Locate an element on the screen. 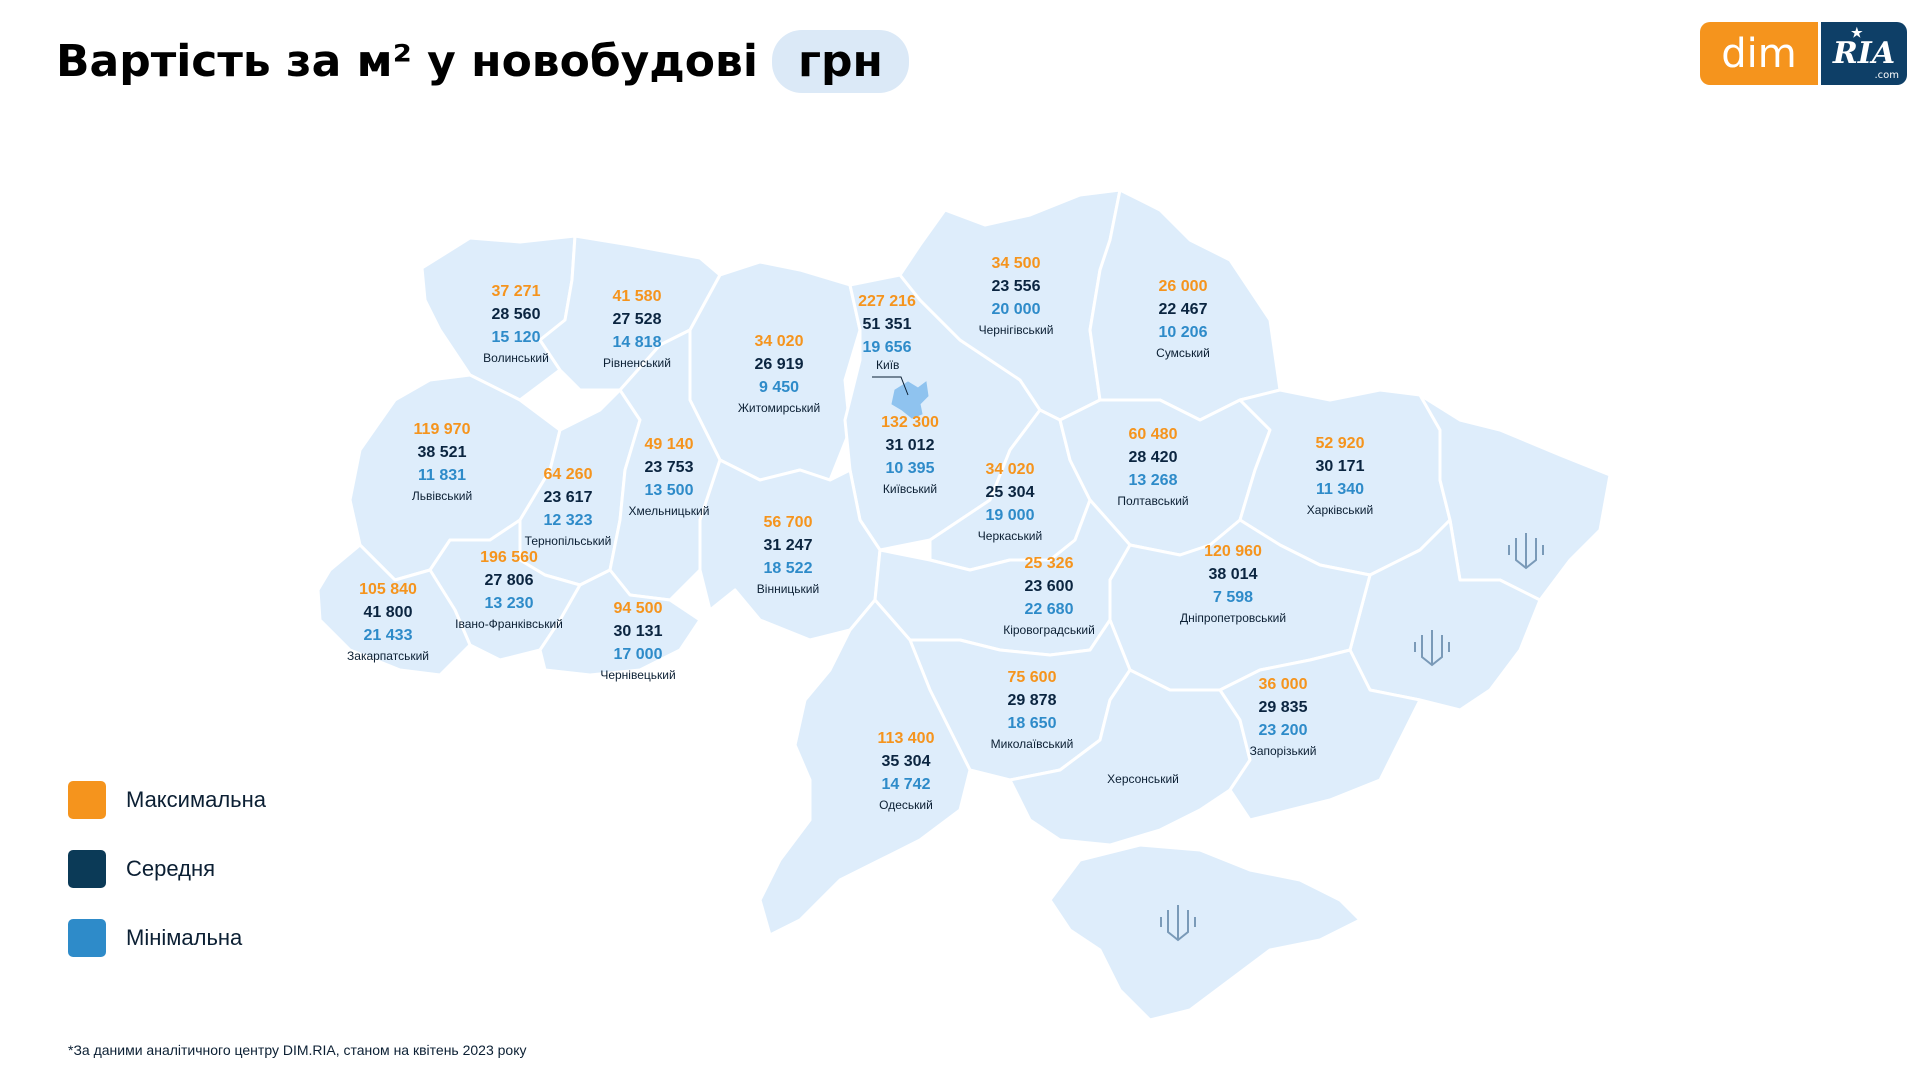 This screenshot has width=1920, height=1080. region-shape-khmelnytskyi is located at coordinates (665, 465).